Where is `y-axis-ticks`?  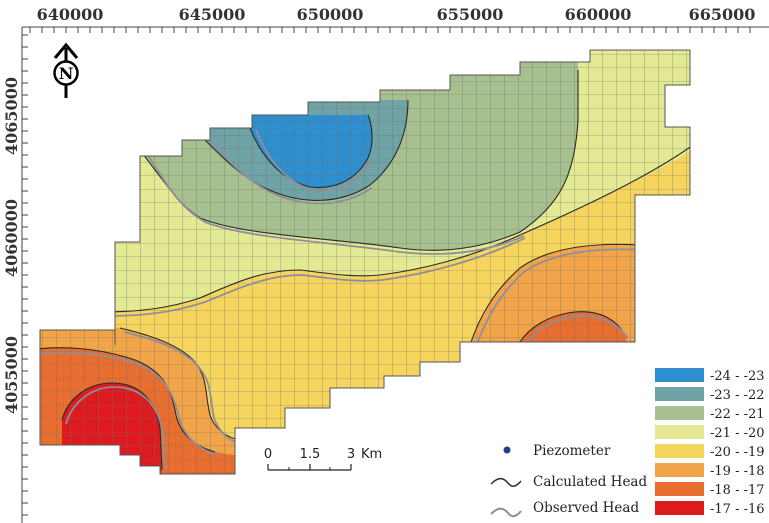 y-axis-ticks is located at coordinates (25, 275).